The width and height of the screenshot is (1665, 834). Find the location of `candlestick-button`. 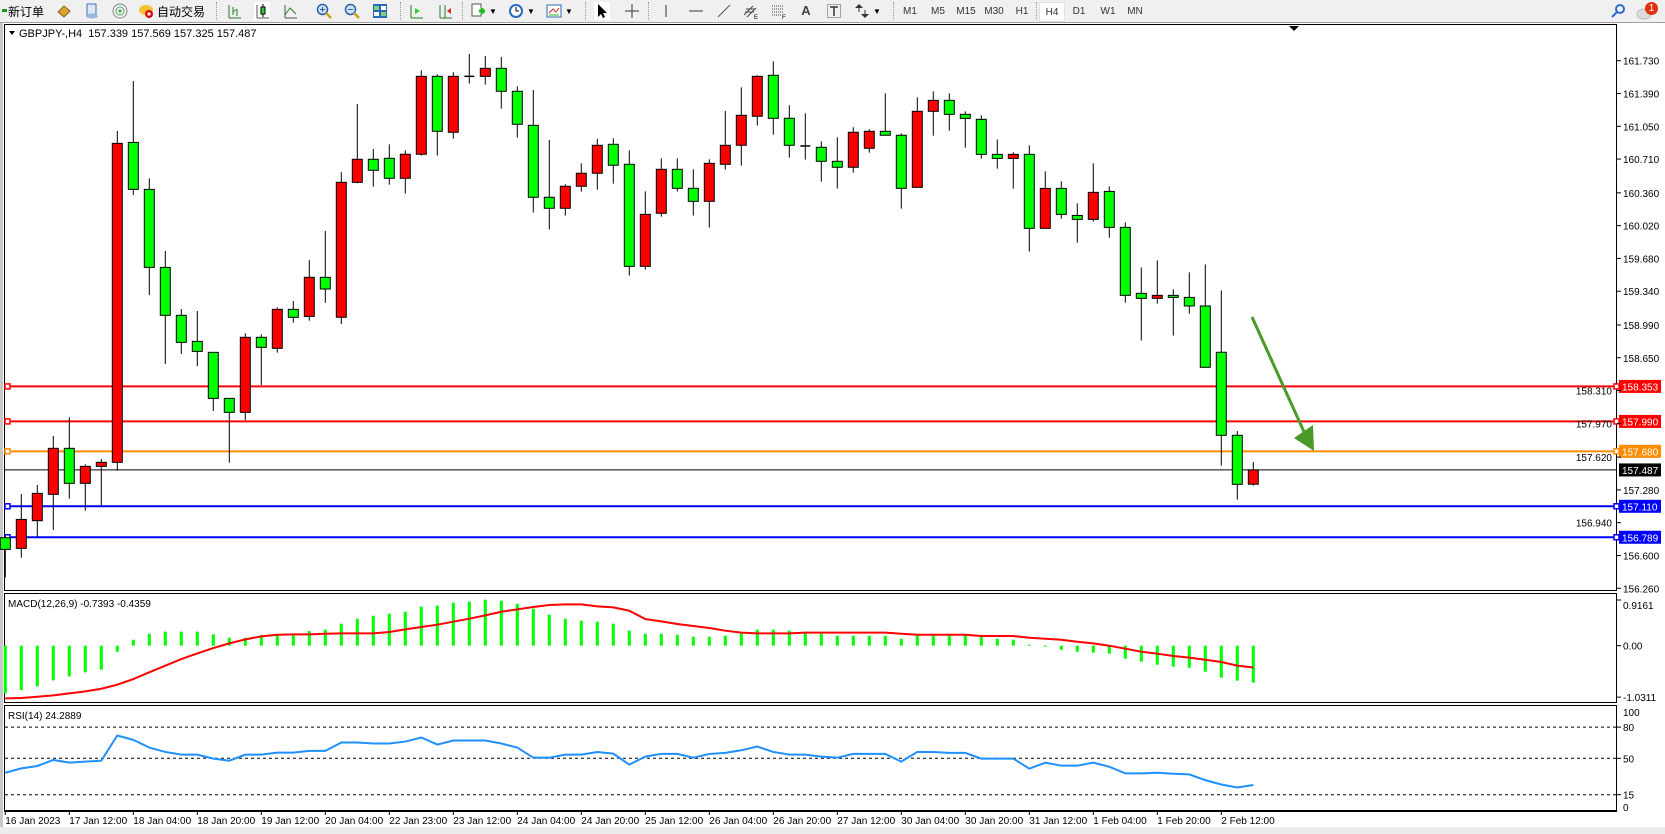

candlestick-button is located at coordinates (262, 11).